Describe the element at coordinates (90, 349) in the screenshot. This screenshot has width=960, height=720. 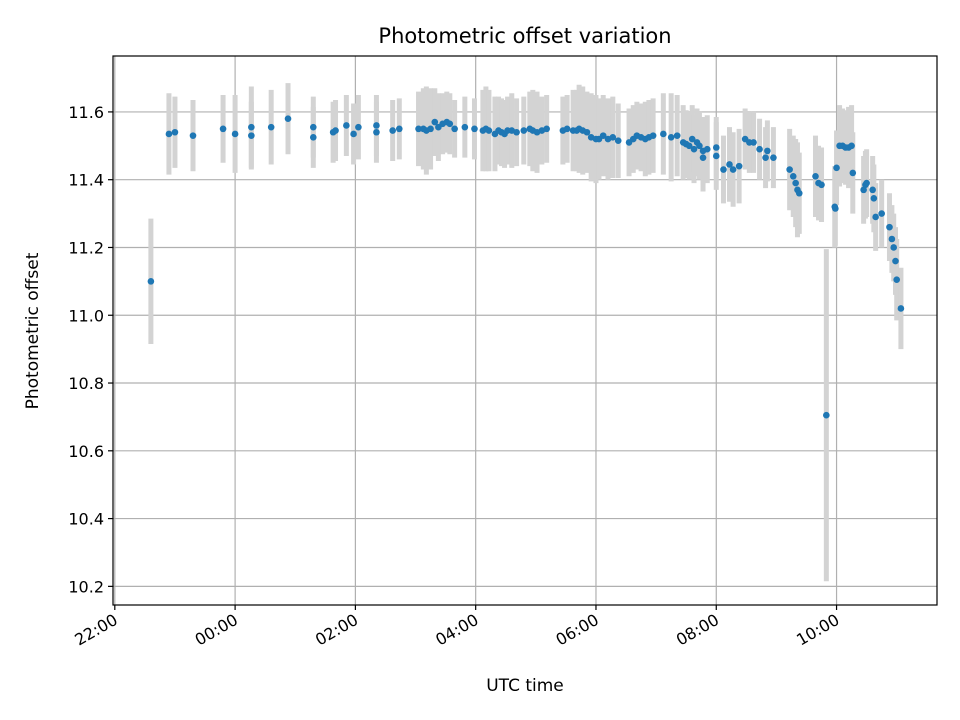
I see `y-axis-ticks: 10.2 10.4 10.6 10.8 11.0 11.2 11.4 11.6` at that location.